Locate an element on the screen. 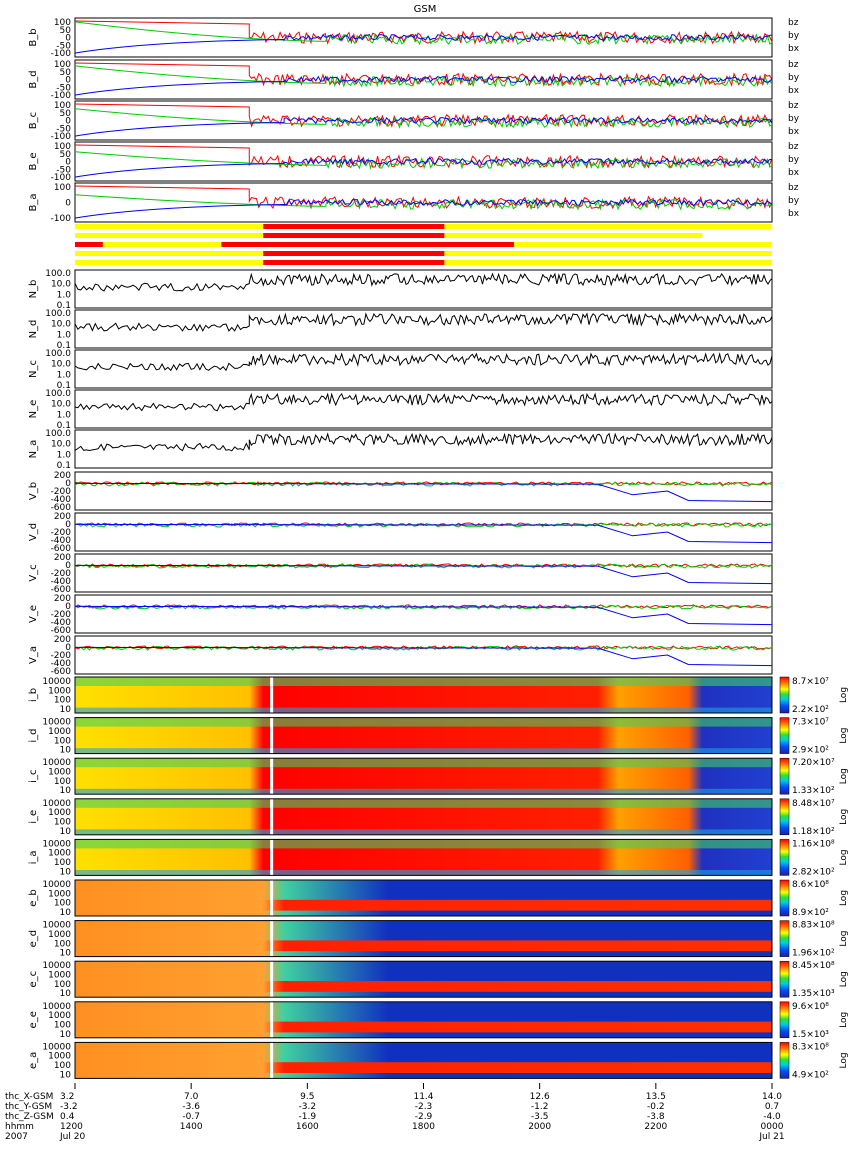  colorbar-max-label: 8.48×10⁷ is located at coordinates (813, 804).